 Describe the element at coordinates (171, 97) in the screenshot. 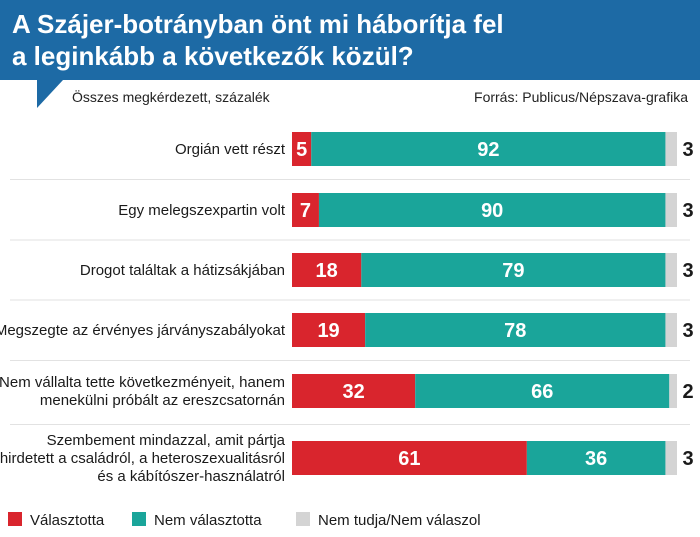

I see `chart-subtitle: Összes megkérdezett, százalék` at that location.